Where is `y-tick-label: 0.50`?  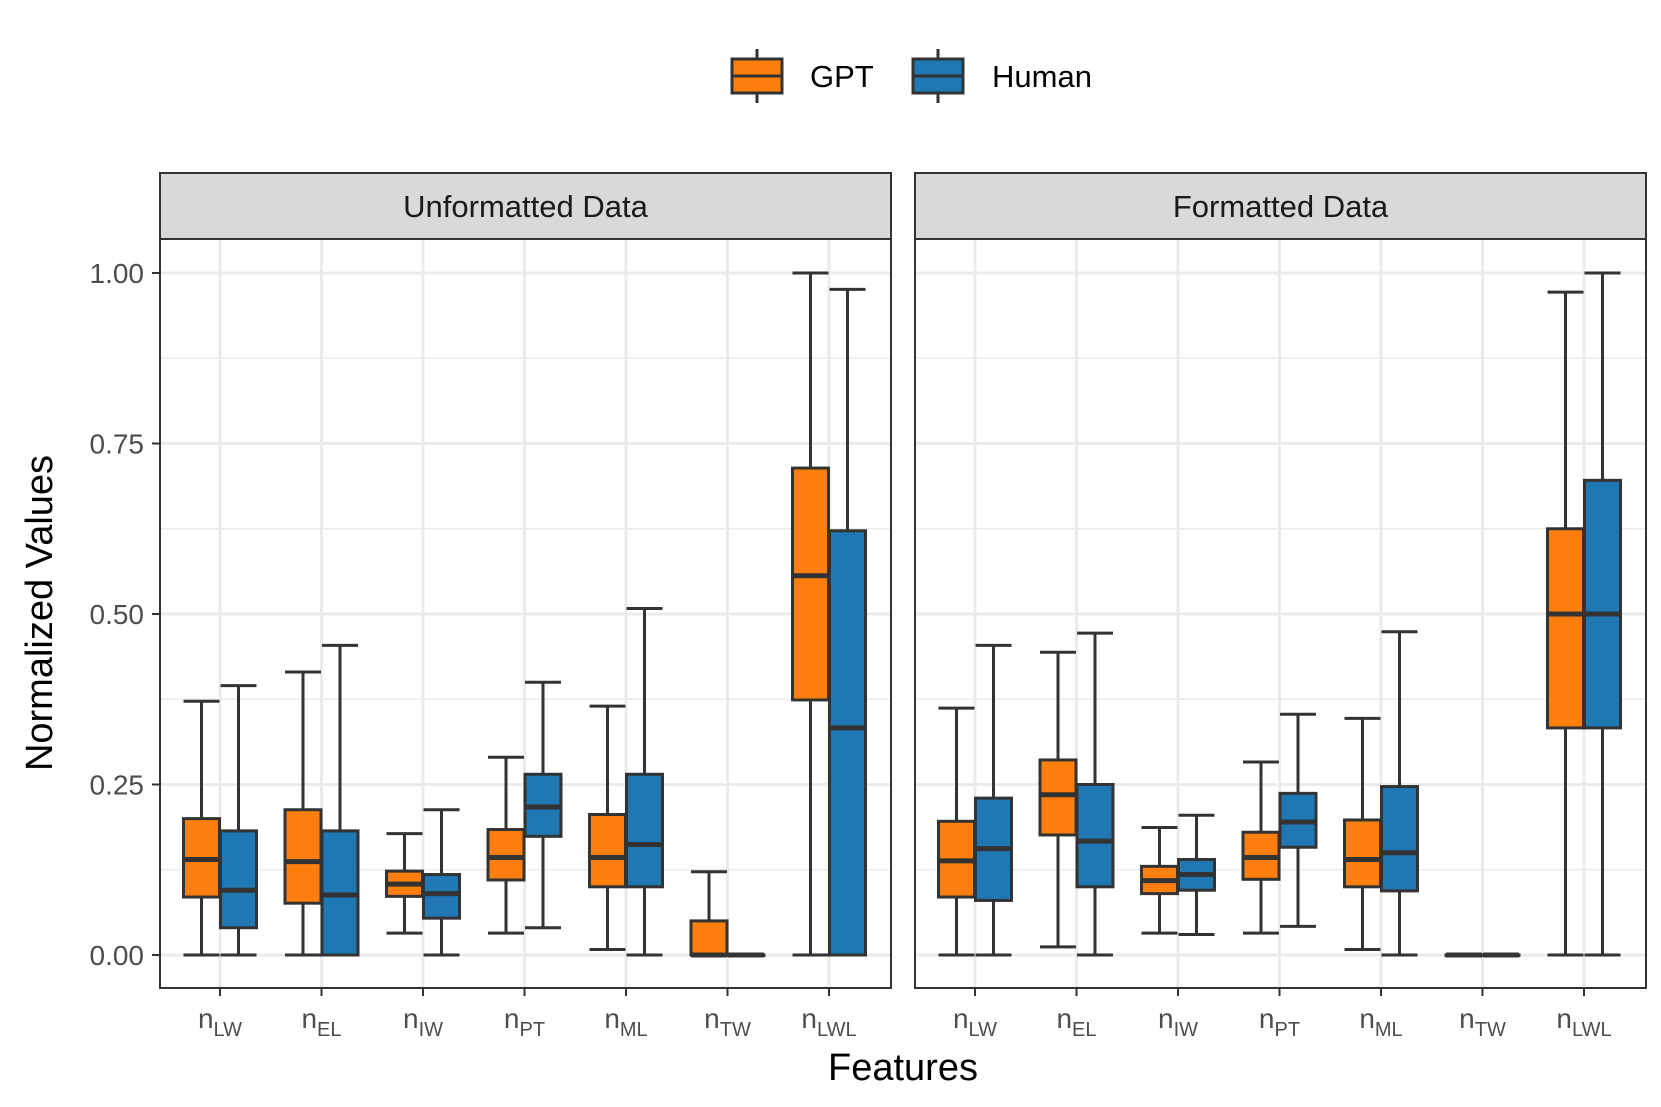 y-tick-label: 0.50 is located at coordinates (117, 614).